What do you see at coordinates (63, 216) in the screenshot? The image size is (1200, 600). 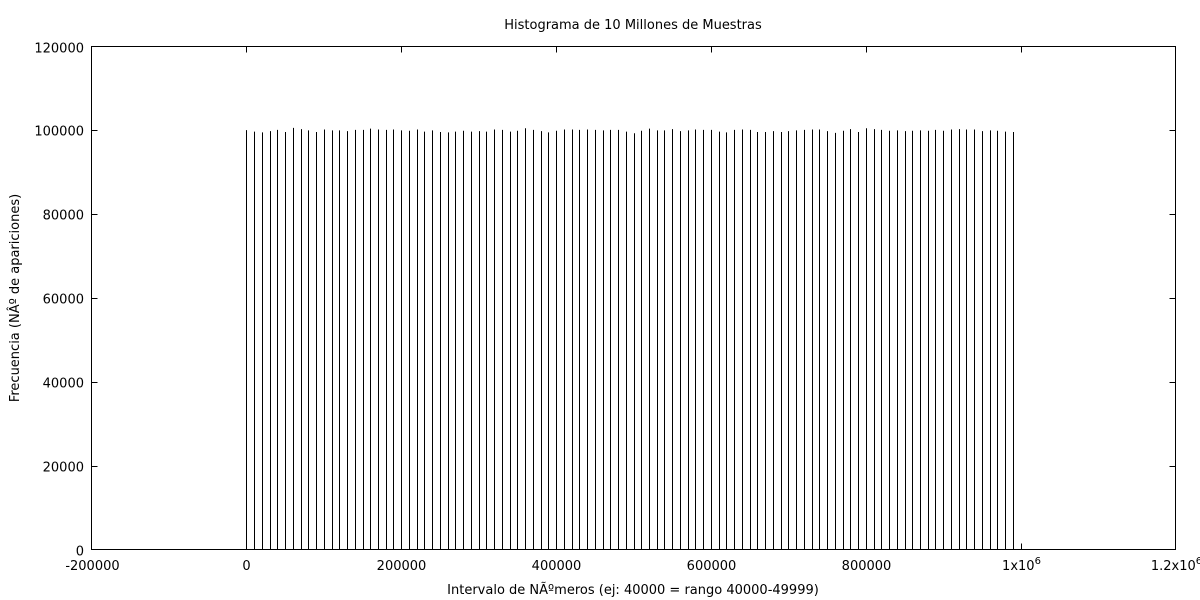 I see `y-tick-label: 80000` at bounding box center [63, 216].